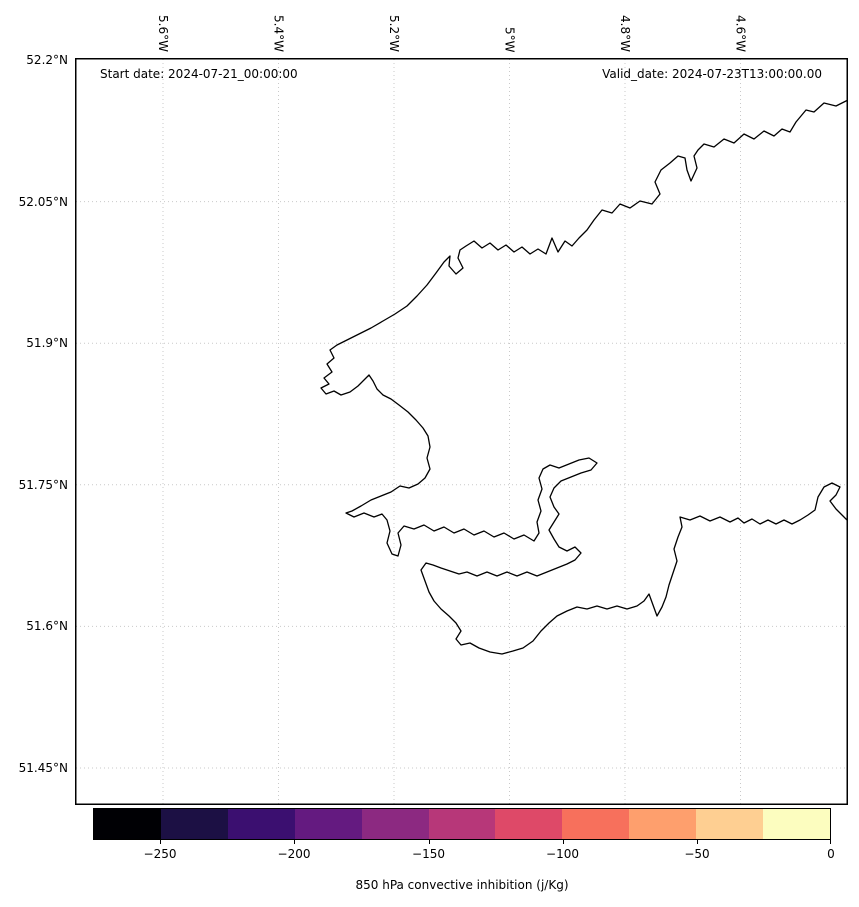 This screenshot has height=907, width=859. What do you see at coordinates (831, 854) in the screenshot?
I see `colorbar-tick-label: 0` at bounding box center [831, 854].